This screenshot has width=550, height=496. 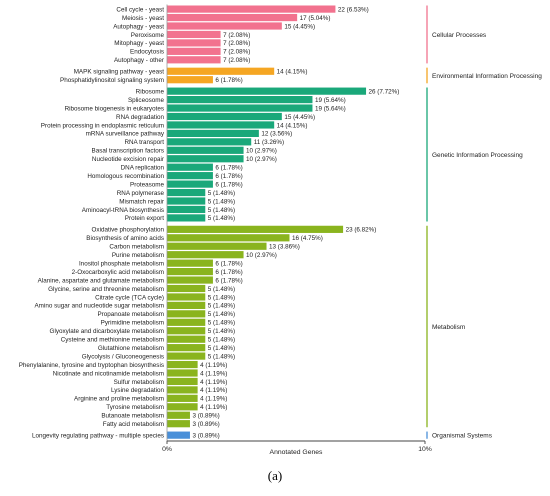 What do you see at coordinates (315, 18) in the screenshot?
I see `bar-value-label: 17 (5.04%)` at bounding box center [315, 18].